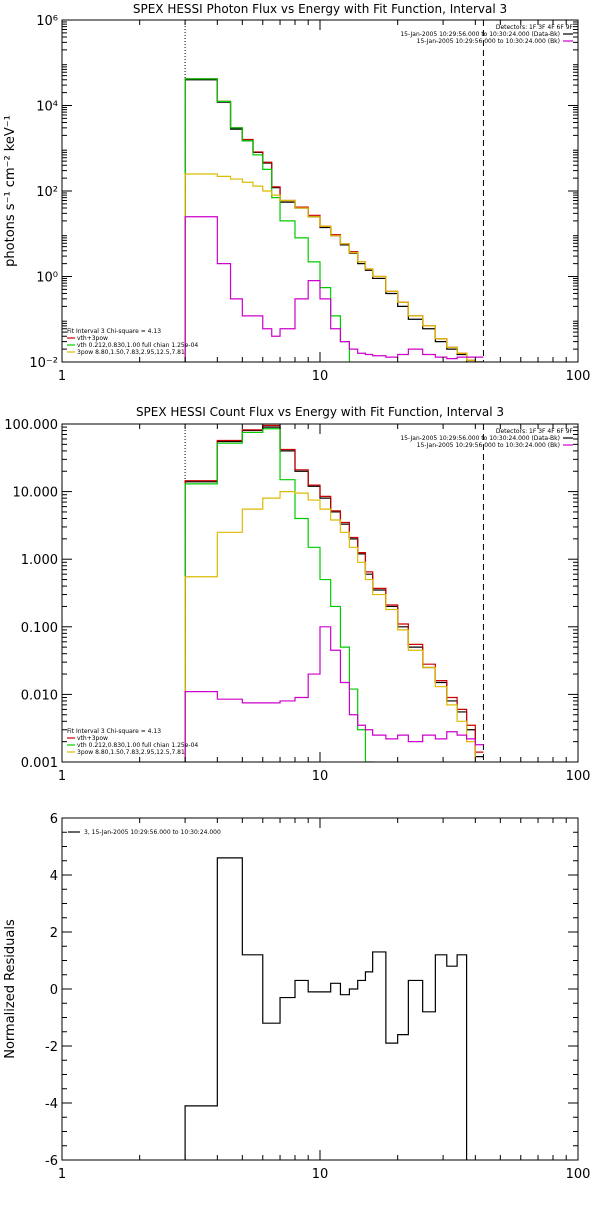  Describe the element at coordinates (51, 1161) in the screenshot. I see `y-tick-label: -6` at that location.